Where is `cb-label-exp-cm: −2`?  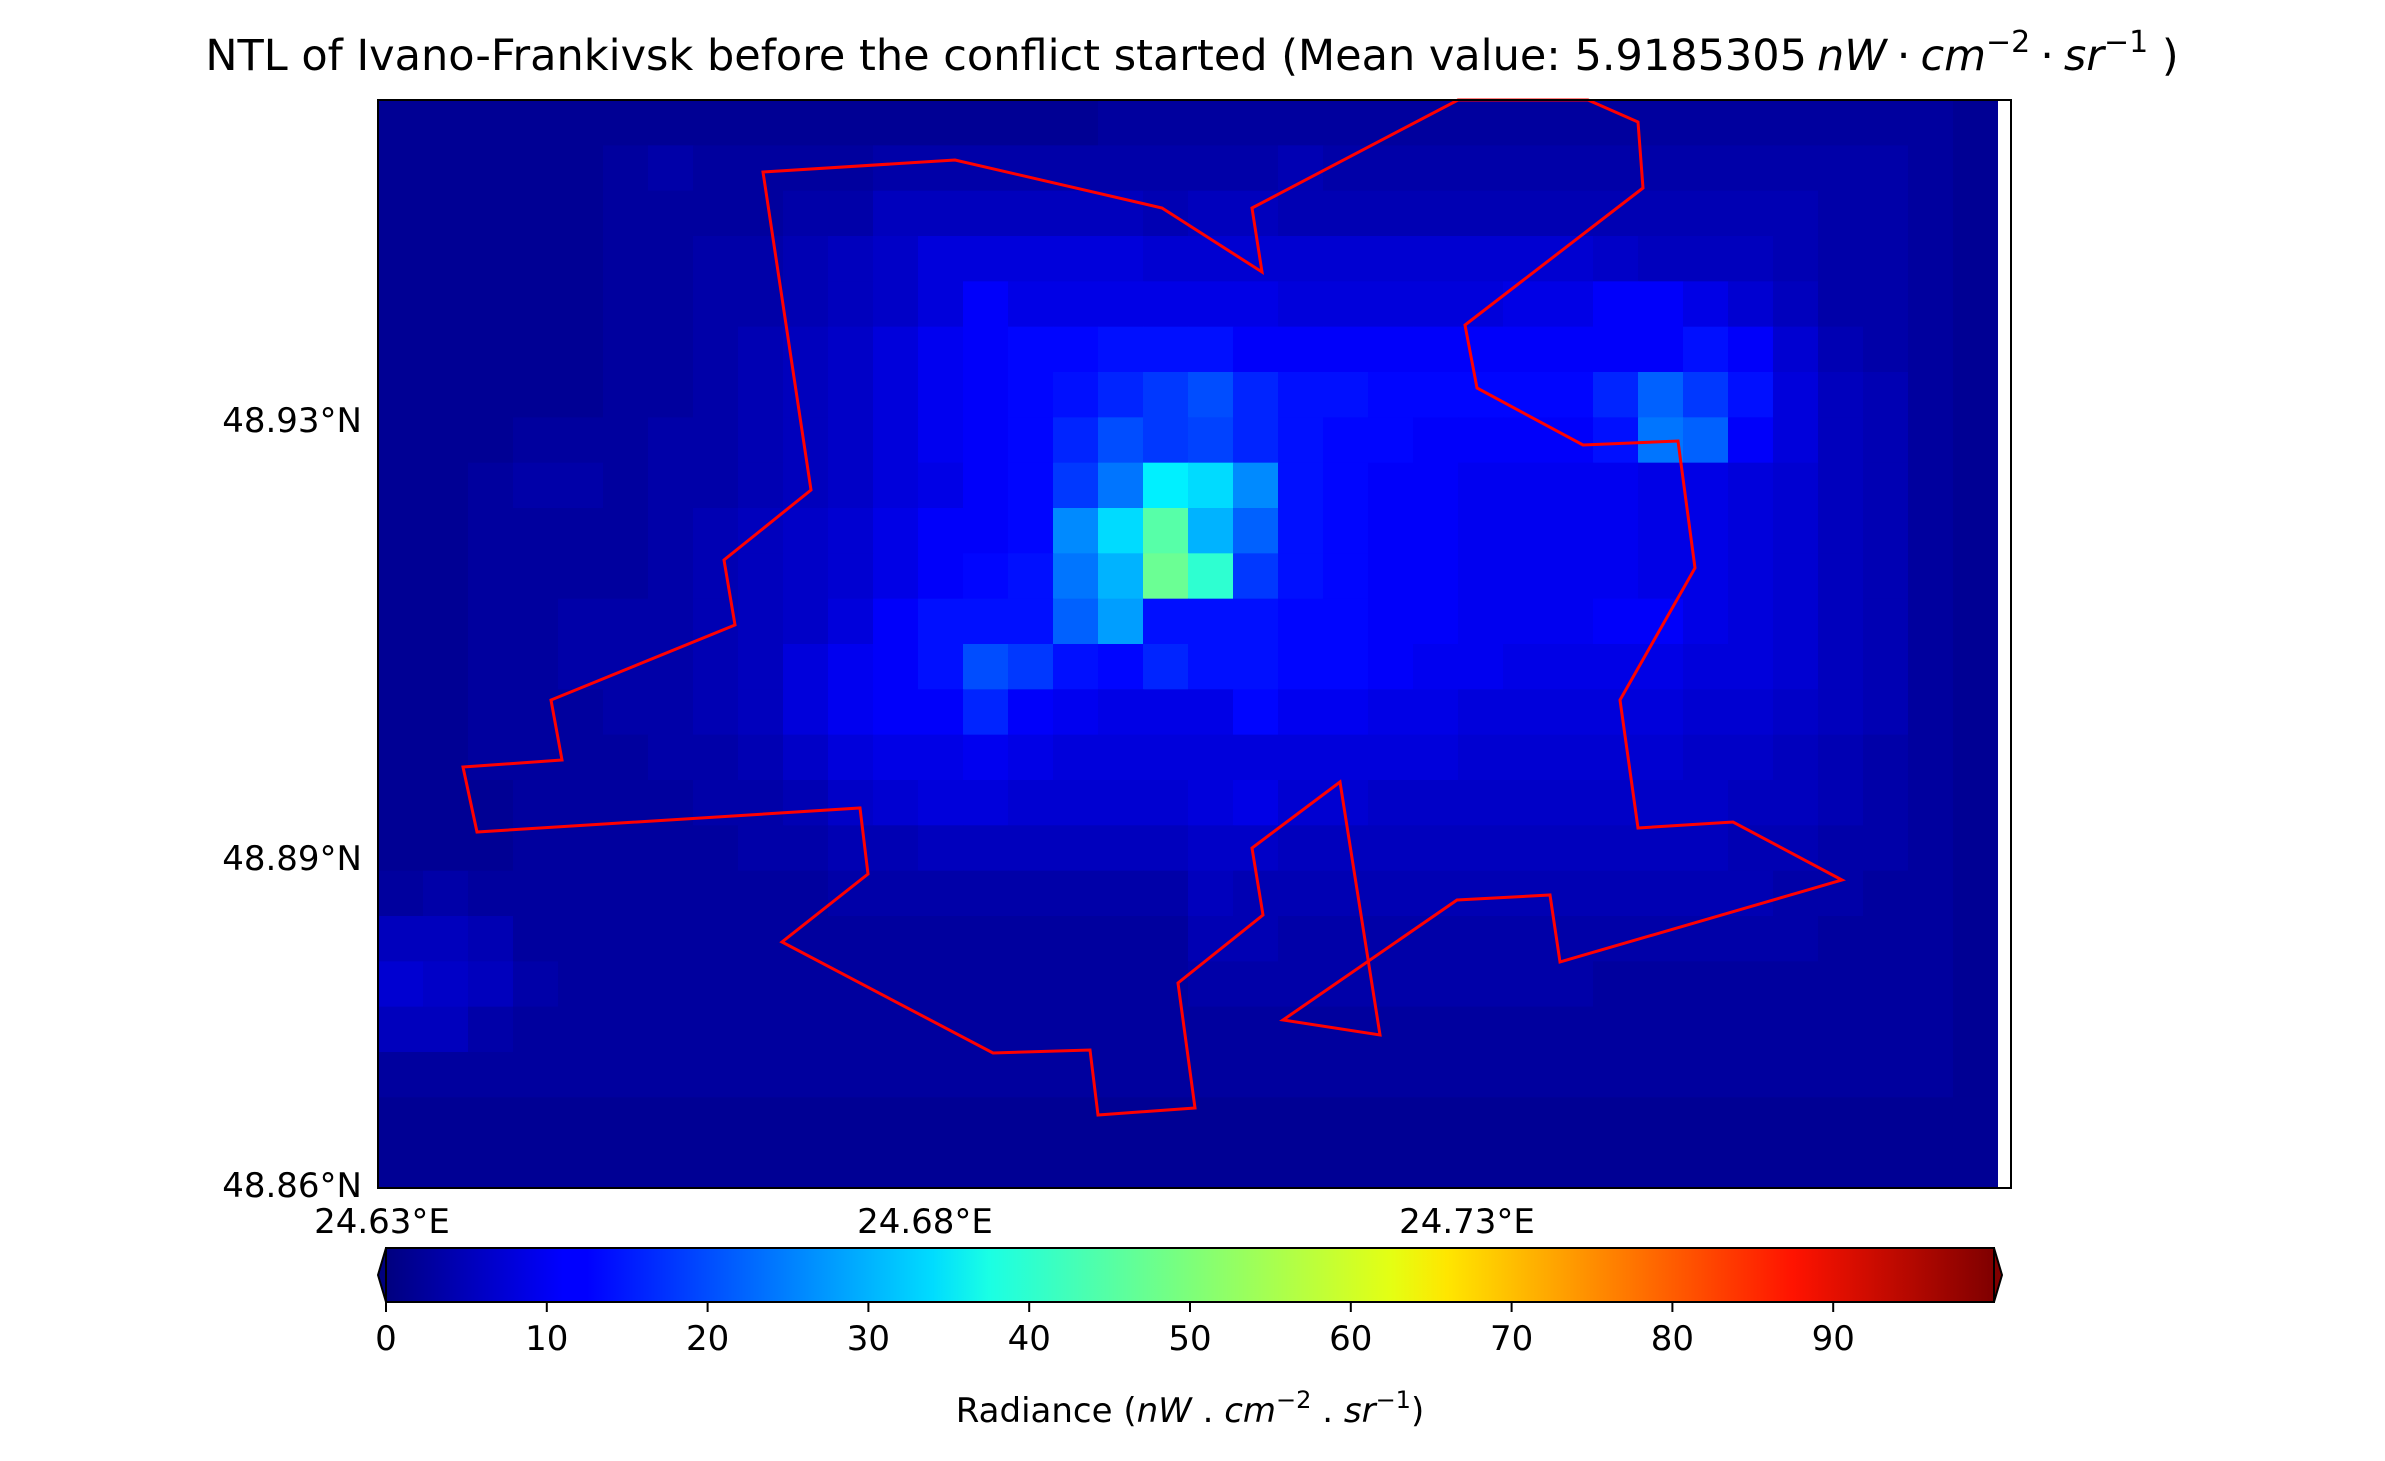 cb-label-exp-cm: −2 is located at coordinates (1293, 1400).